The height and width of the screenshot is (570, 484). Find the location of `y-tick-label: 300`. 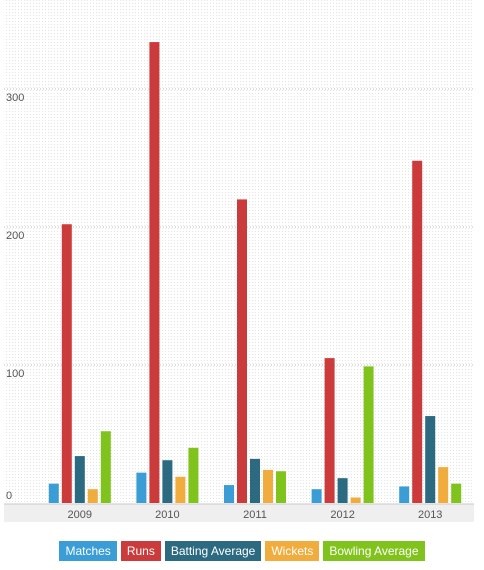

y-tick-label: 300 is located at coordinates (15, 98).